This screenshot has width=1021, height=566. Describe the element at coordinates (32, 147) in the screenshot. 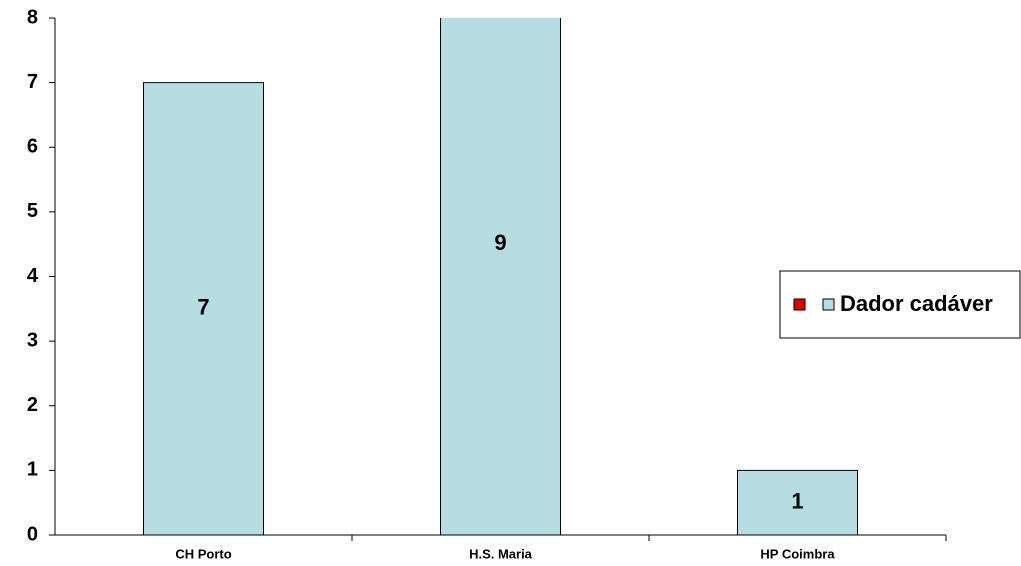

I see `y-tick-label: 6` at that location.